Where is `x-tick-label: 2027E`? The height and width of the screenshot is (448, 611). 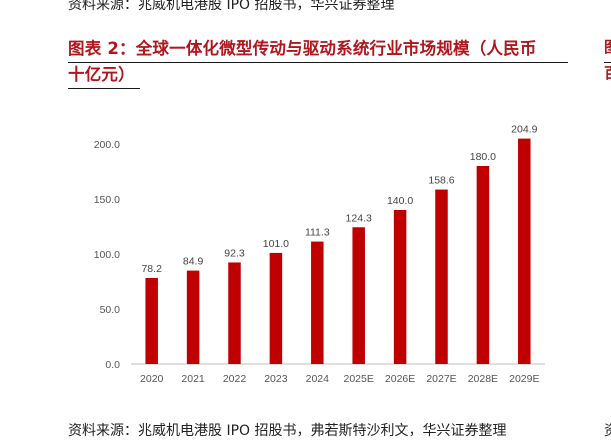
x-tick-label: 2027E is located at coordinates (441, 379).